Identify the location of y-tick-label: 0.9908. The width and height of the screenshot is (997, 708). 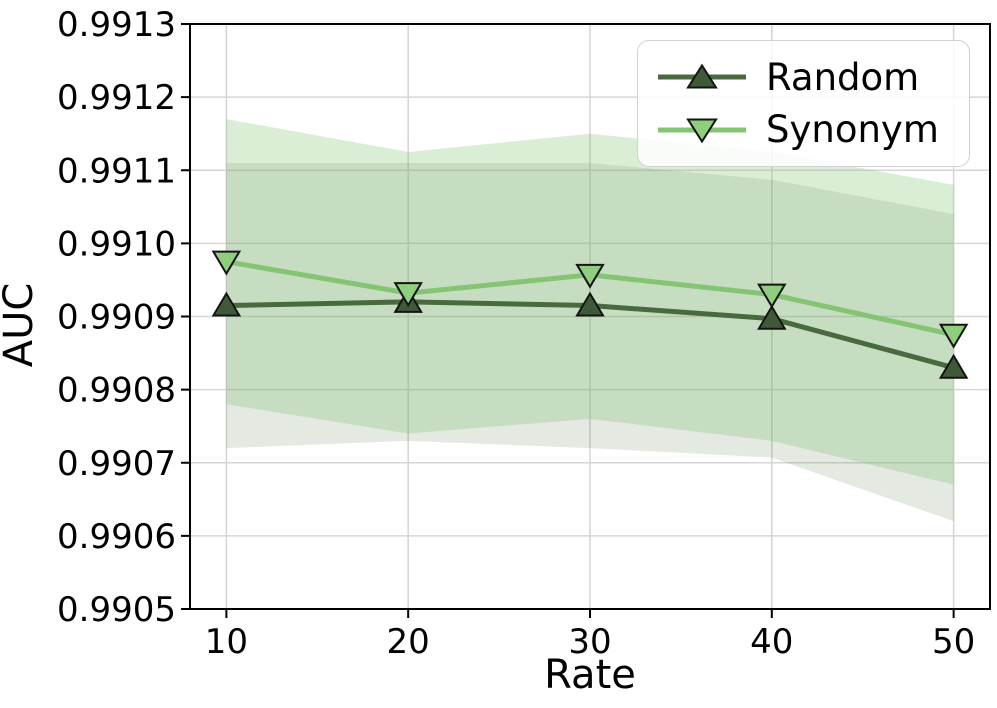
(116, 391).